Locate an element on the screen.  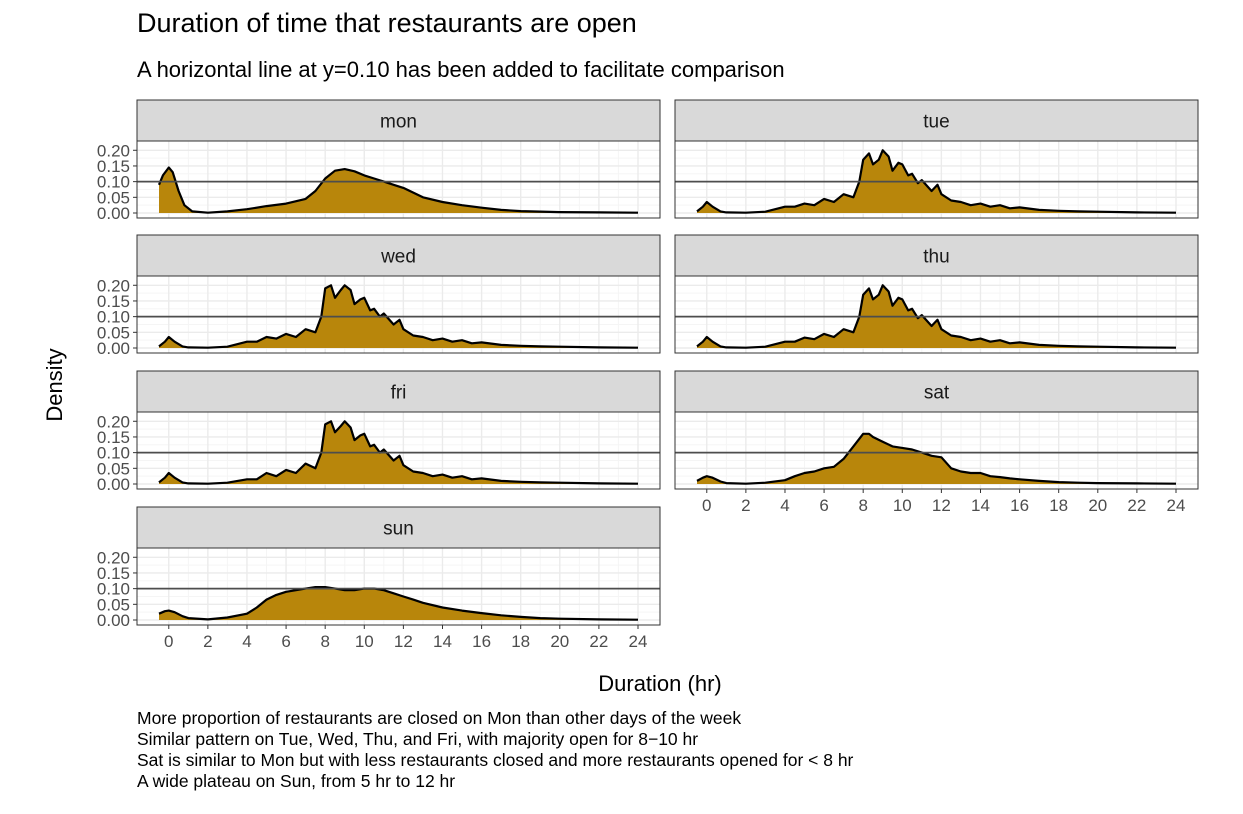
density-area-wed is located at coordinates (398, 316).